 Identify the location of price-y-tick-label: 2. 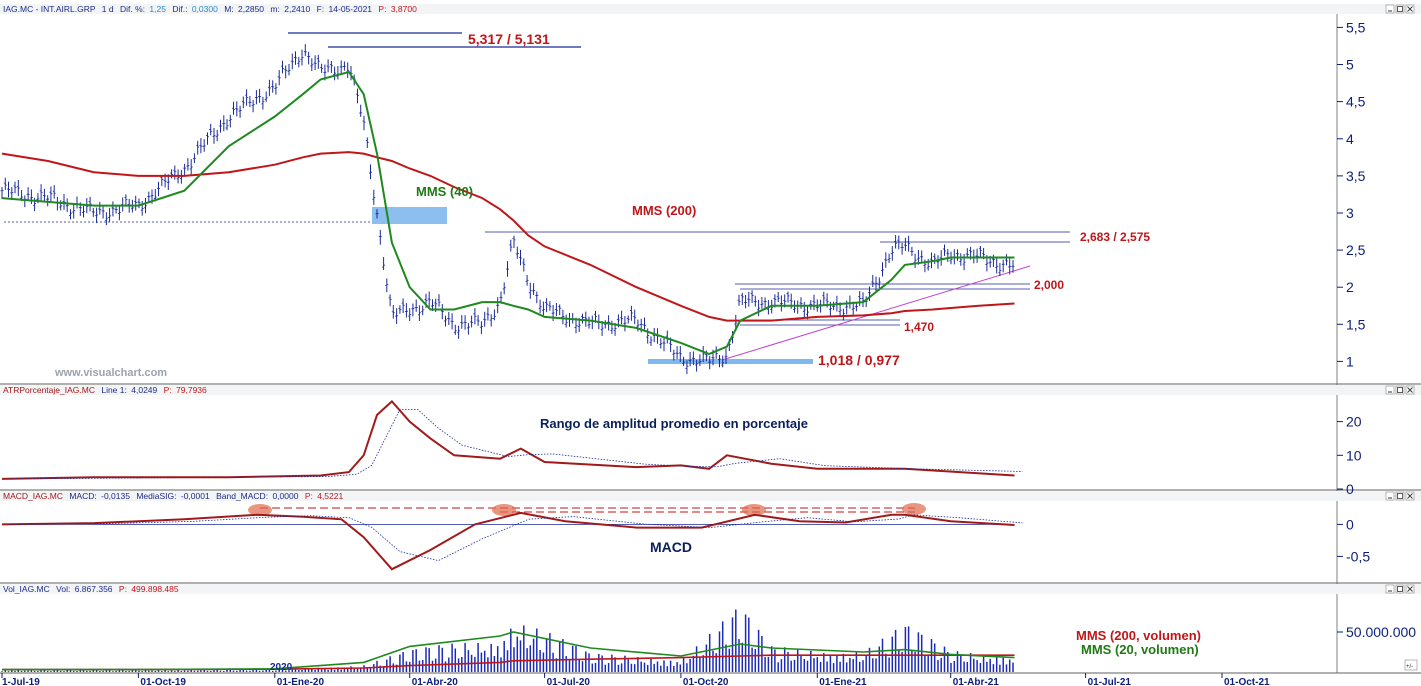
(1350, 287).